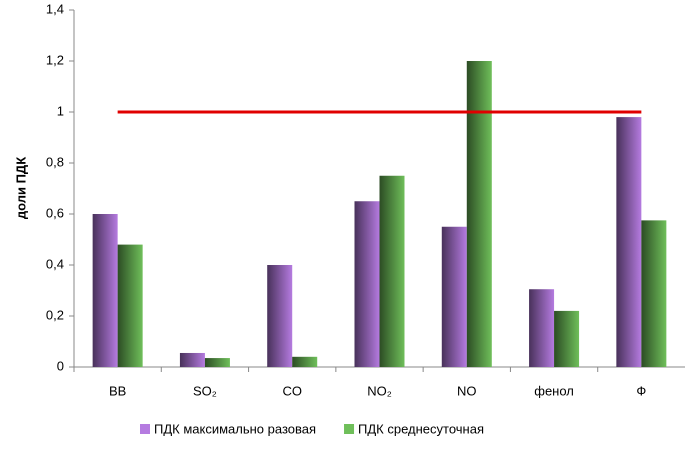  What do you see at coordinates (235, 428) in the screenshot?
I see `legend-label: ПДК максимально разовая` at bounding box center [235, 428].